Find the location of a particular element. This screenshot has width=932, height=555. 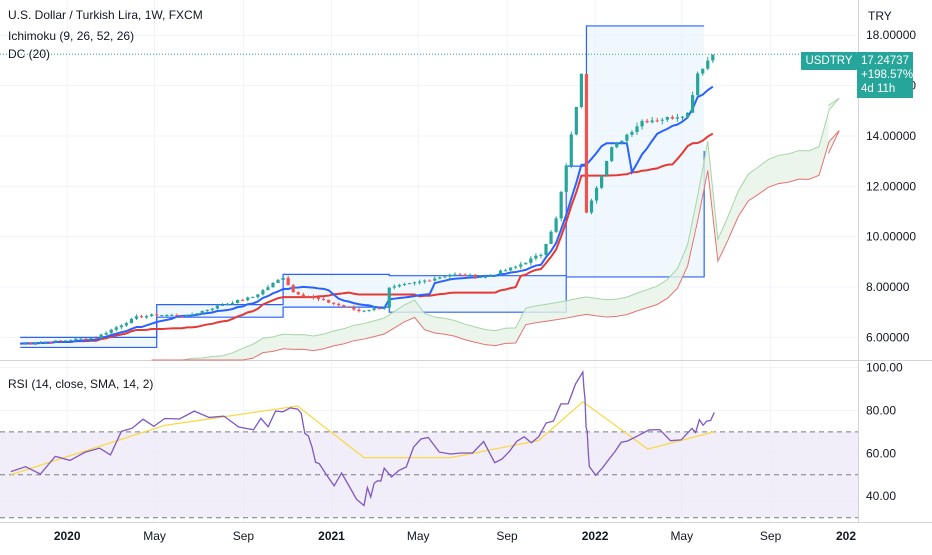

time-tick-label: May is located at coordinates (681, 536).